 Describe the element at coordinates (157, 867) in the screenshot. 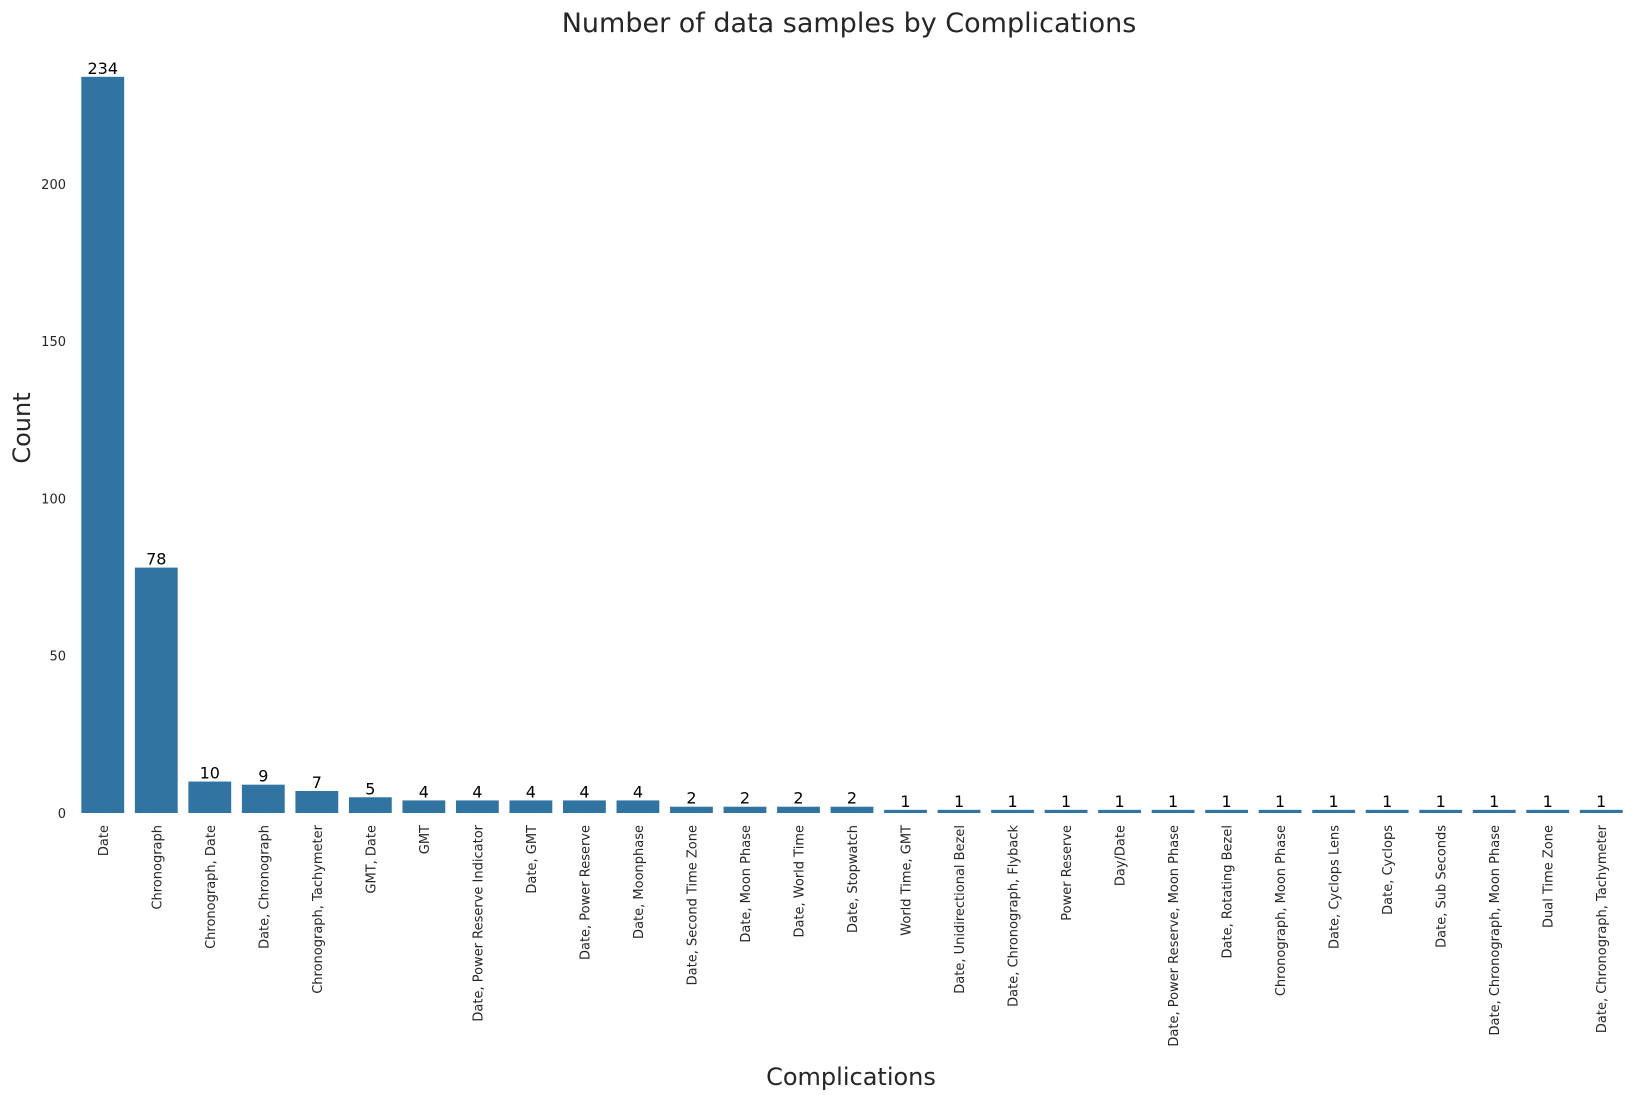

I see `x-tick-label: Chronograph` at that location.